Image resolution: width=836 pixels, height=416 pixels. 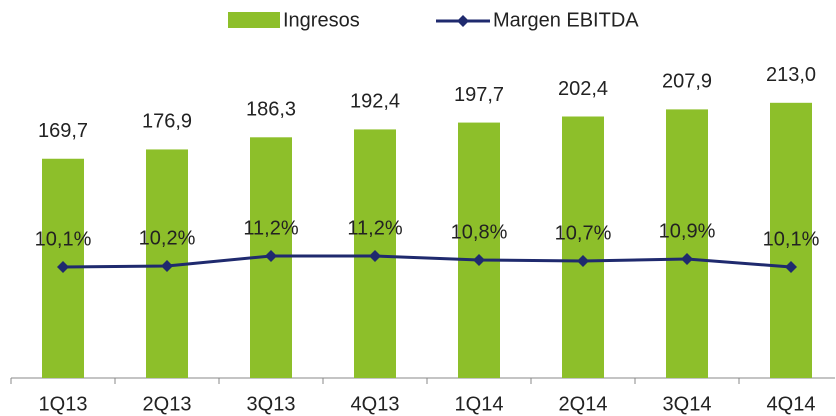 What do you see at coordinates (271, 404) in the screenshot?
I see `x-tick-label: 3Q13` at bounding box center [271, 404].